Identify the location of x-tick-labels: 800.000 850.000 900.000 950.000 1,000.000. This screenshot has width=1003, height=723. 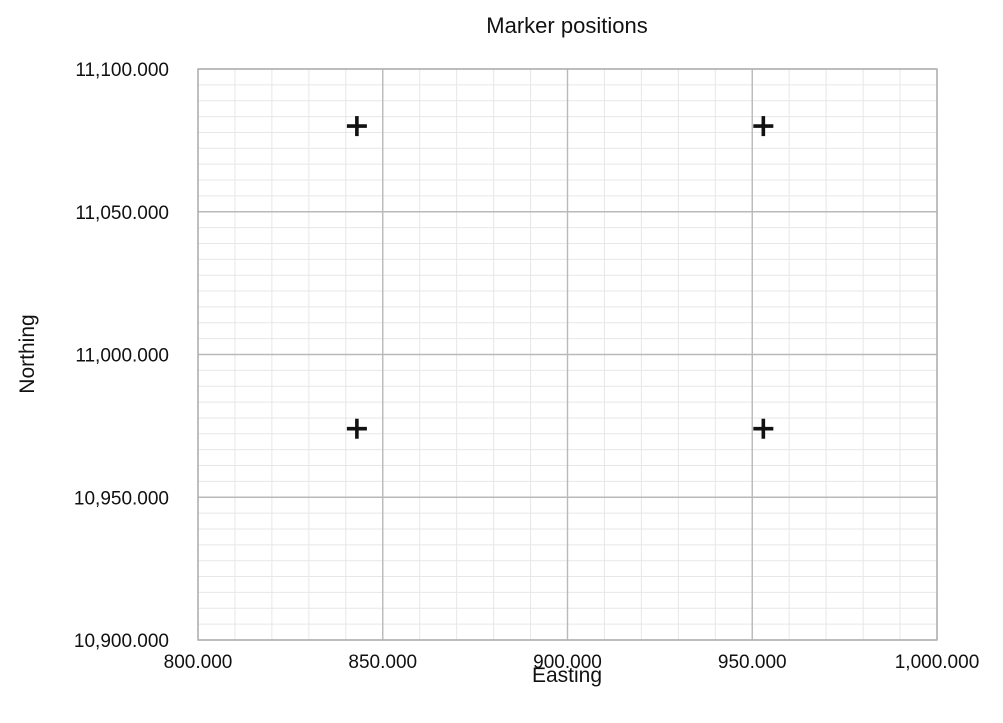
(572, 662).